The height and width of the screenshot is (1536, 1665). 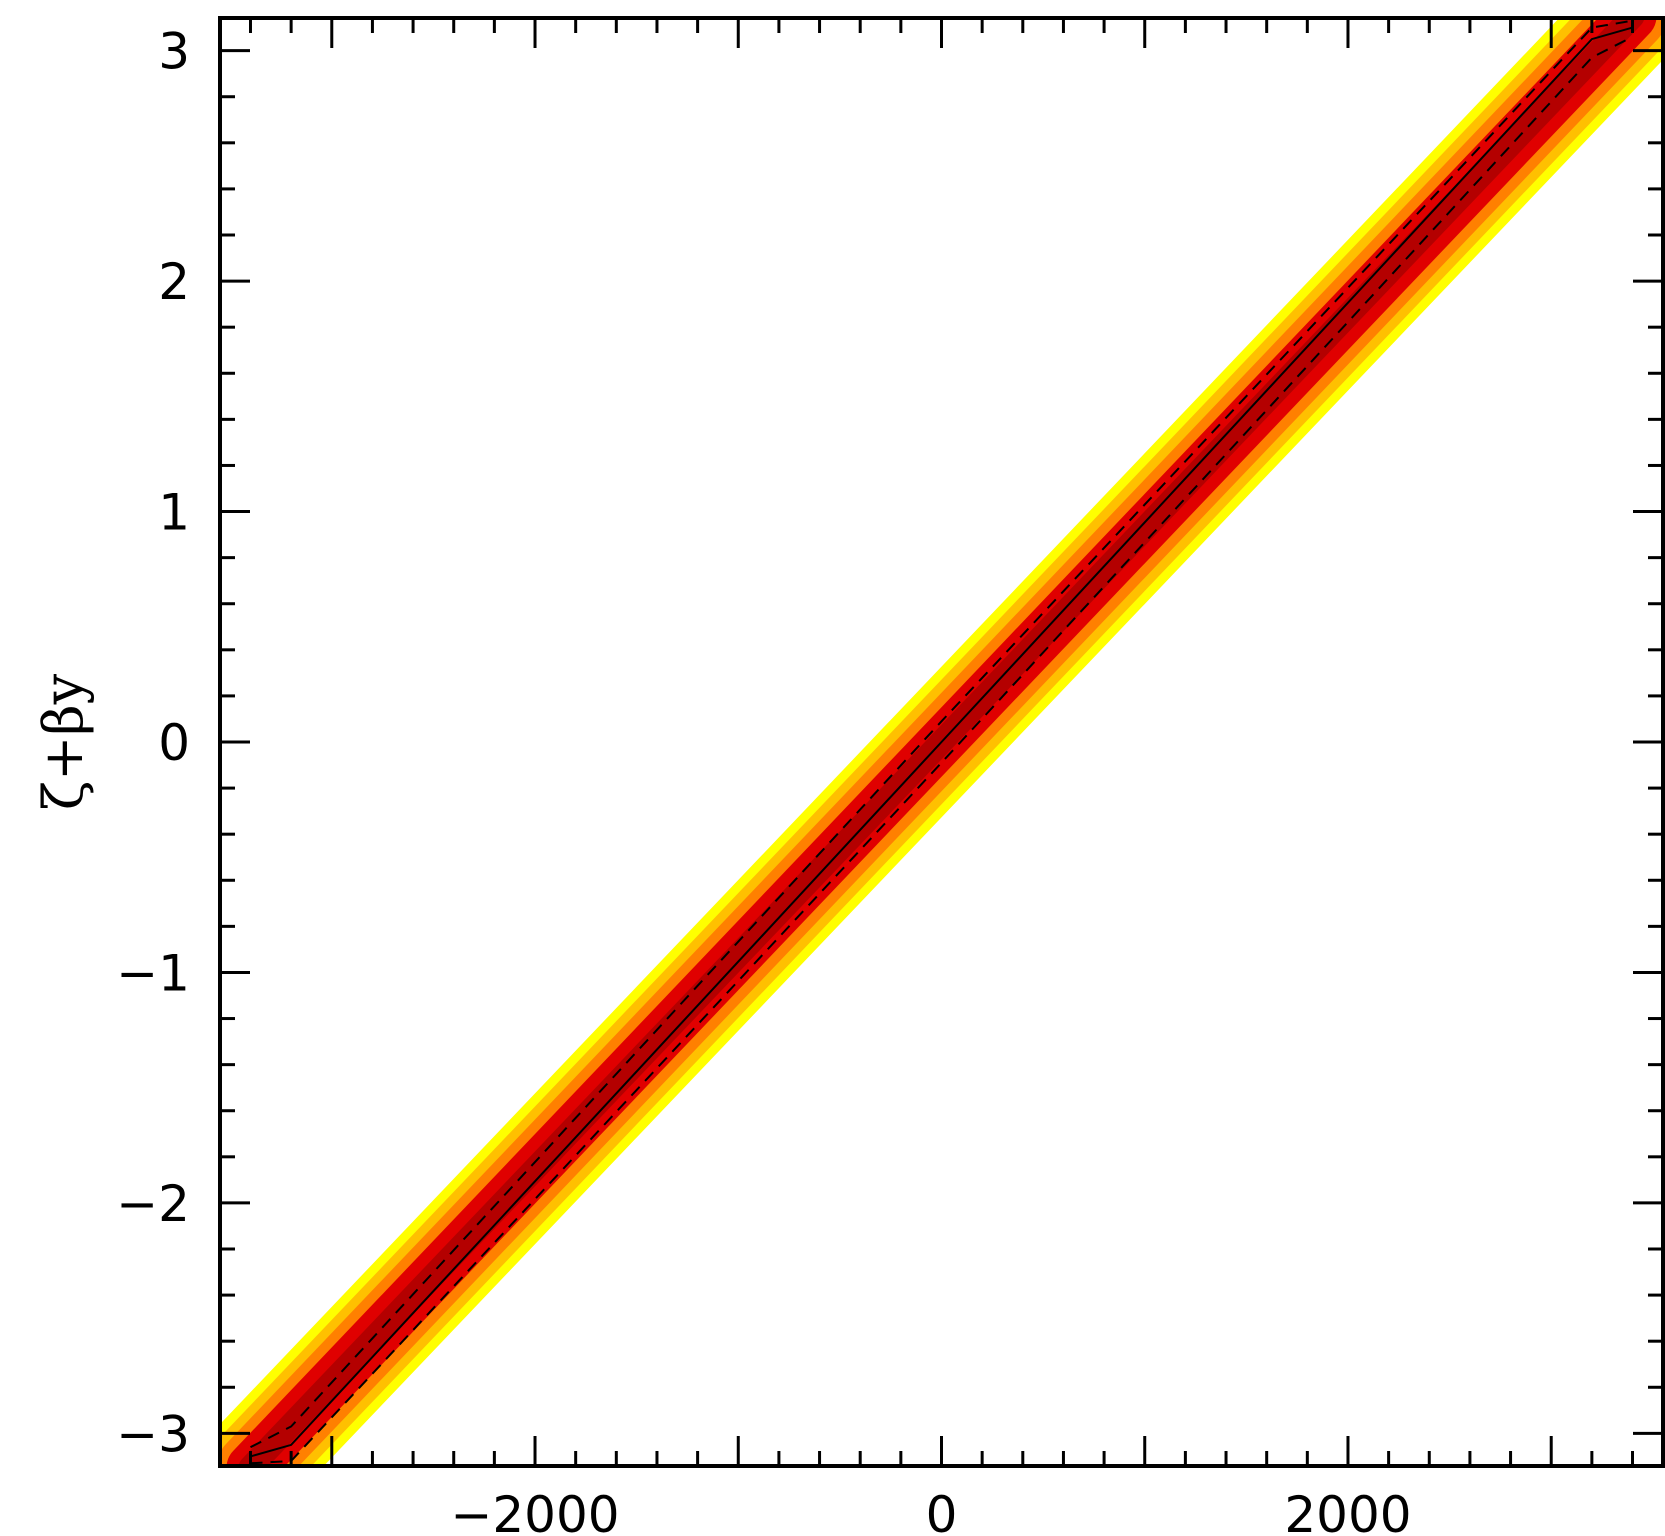 I want to click on y-tick-label: 3, so click(x=174, y=52).